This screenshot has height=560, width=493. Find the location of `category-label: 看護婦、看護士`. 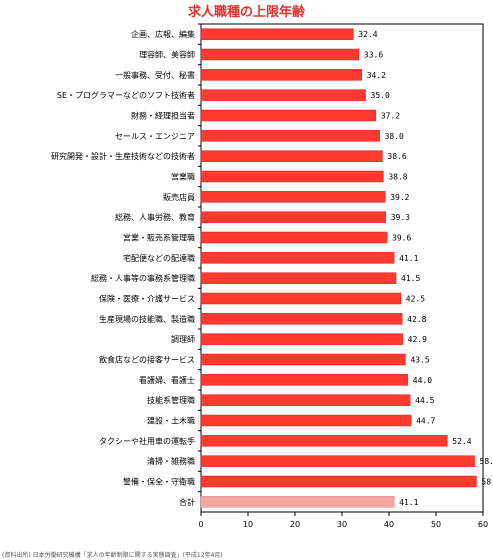

category-label: 看護婦、看護士 is located at coordinates (167, 380).